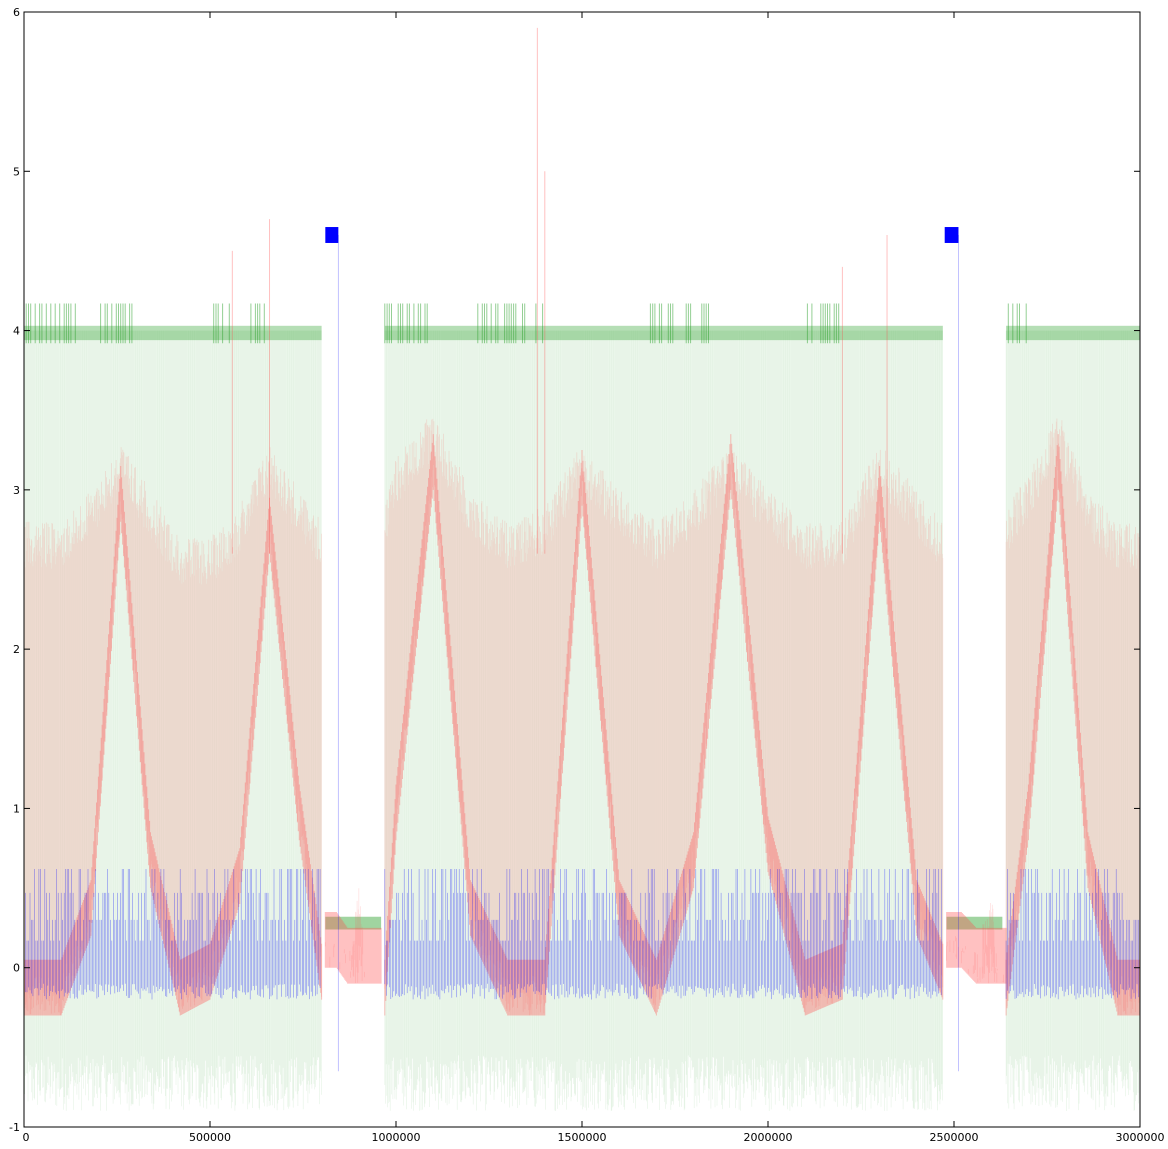  What do you see at coordinates (16, 649) in the screenshot?
I see `y-tick-label-3: 2` at bounding box center [16, 649].